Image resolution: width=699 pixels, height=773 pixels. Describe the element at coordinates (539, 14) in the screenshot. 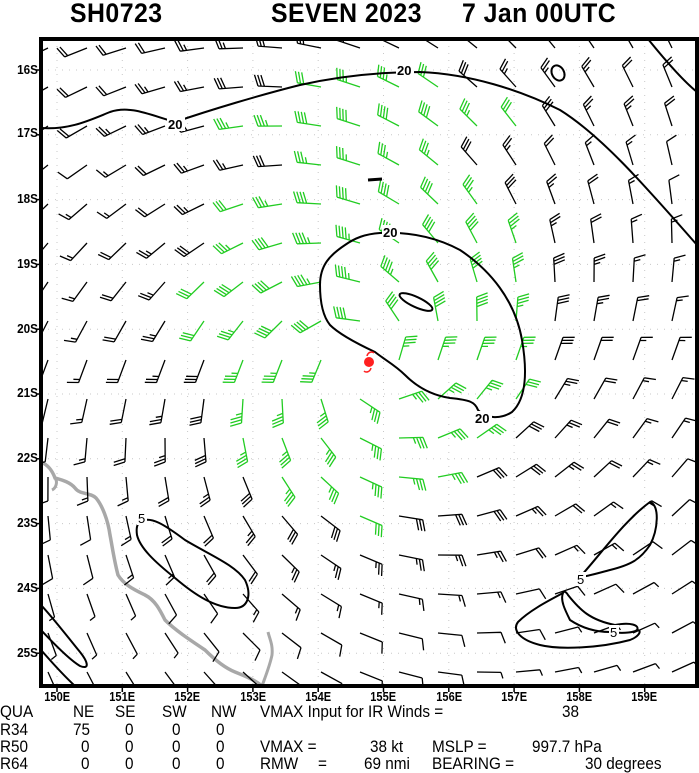

I see `analysis-datetime: 7 Jan 00UTC` at that location.